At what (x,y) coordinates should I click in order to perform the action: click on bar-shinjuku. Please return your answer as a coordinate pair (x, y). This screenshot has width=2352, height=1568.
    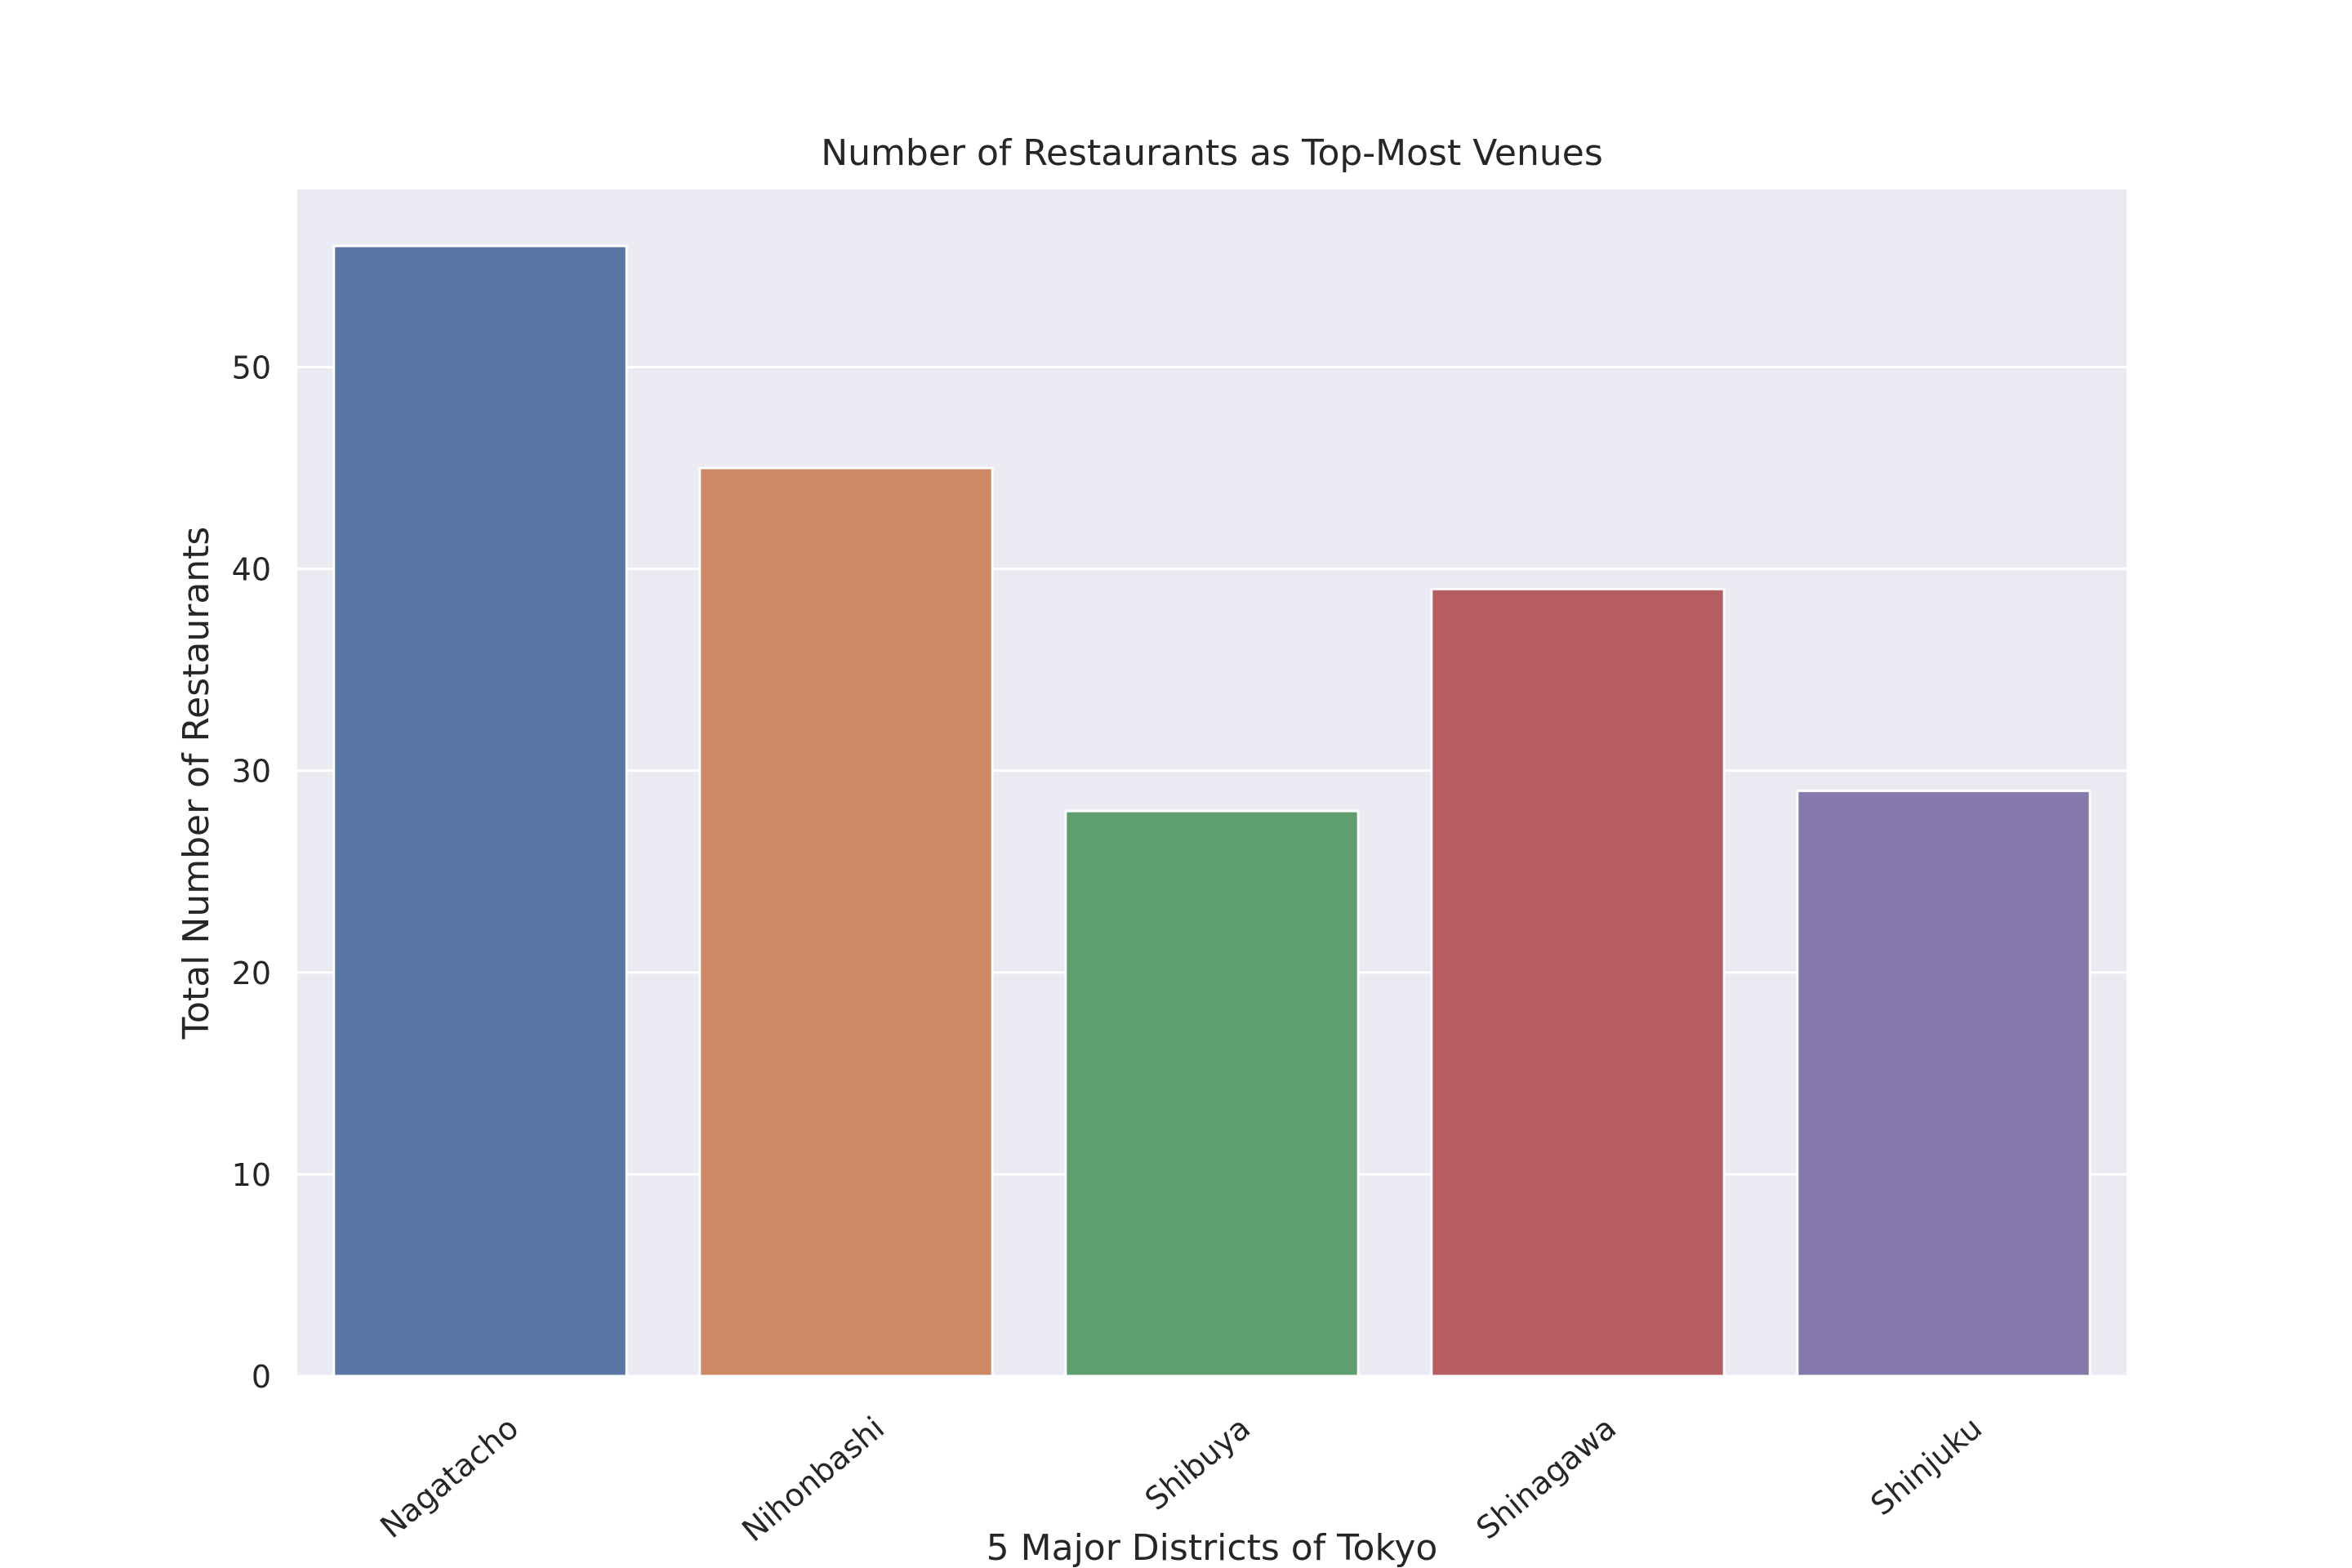
    Looking at the image, I should click on (1943, 1083).